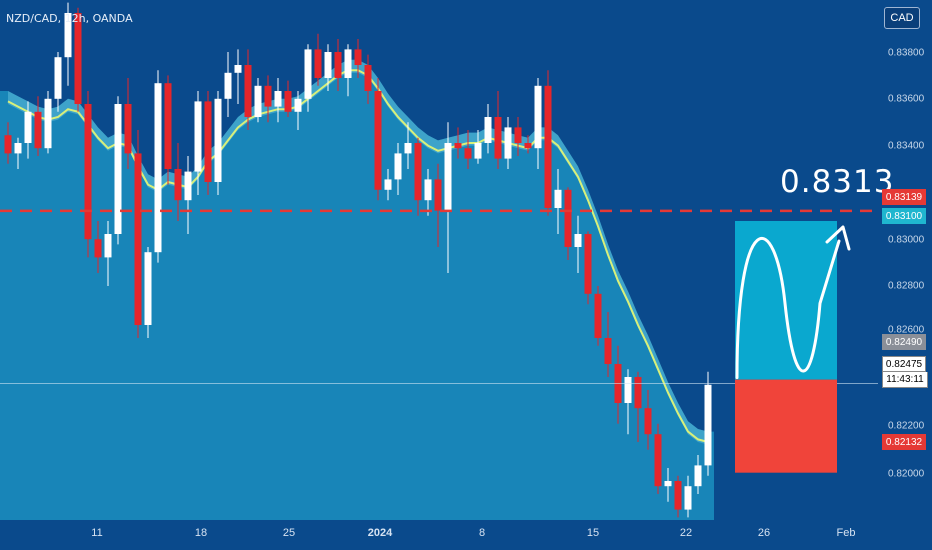 Image resolution: width=932 pixels, height=550 pixels. Describe the element at coordinates (904, 442) in the screenshot. I see `stop-price-tag: 0.82132` at that location.